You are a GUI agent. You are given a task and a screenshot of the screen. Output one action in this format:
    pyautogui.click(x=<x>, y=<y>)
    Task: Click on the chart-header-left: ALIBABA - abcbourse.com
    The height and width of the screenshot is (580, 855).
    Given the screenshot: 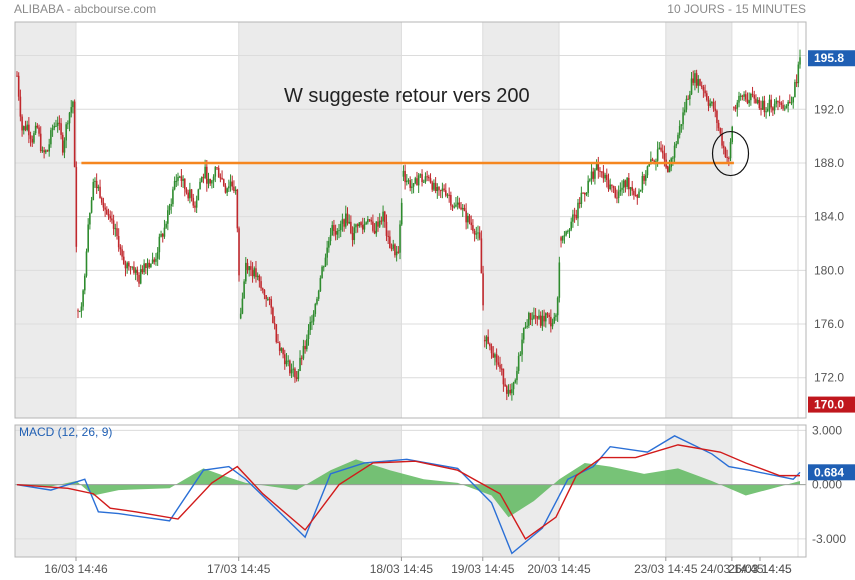 What is the action you would take?
    pyautogui.click(x=85, y=9)
    